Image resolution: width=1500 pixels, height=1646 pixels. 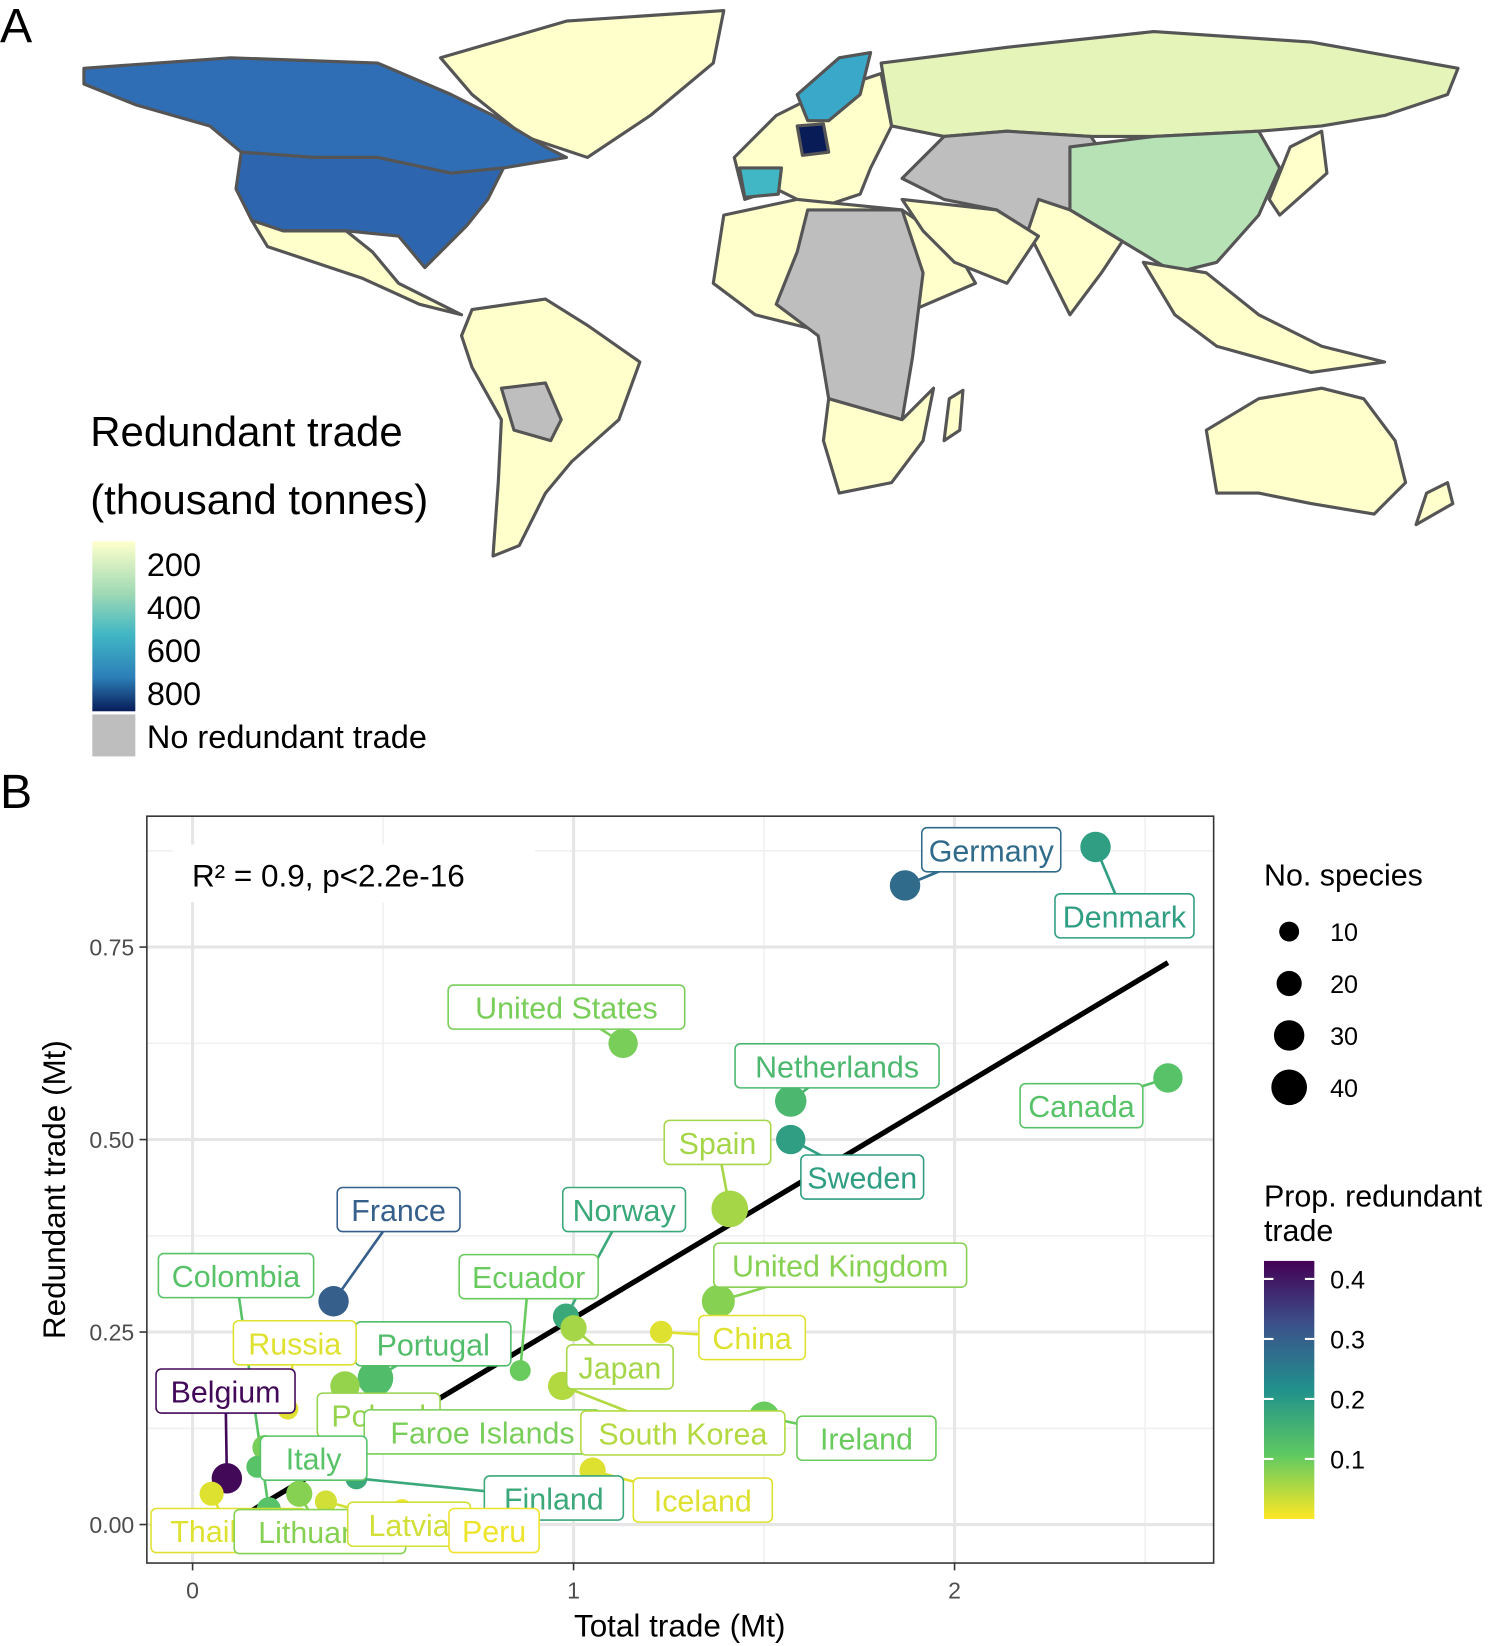 I want to click on label-text: Japan, so click(x=620, y=1368).